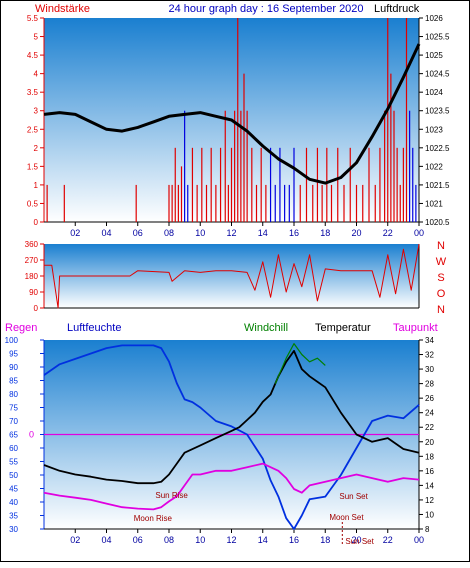 The image size is (470, 568). Describe the element at coordinates (31, 435) in the screenshot. I see `rain-zero-label: 0` at that location.